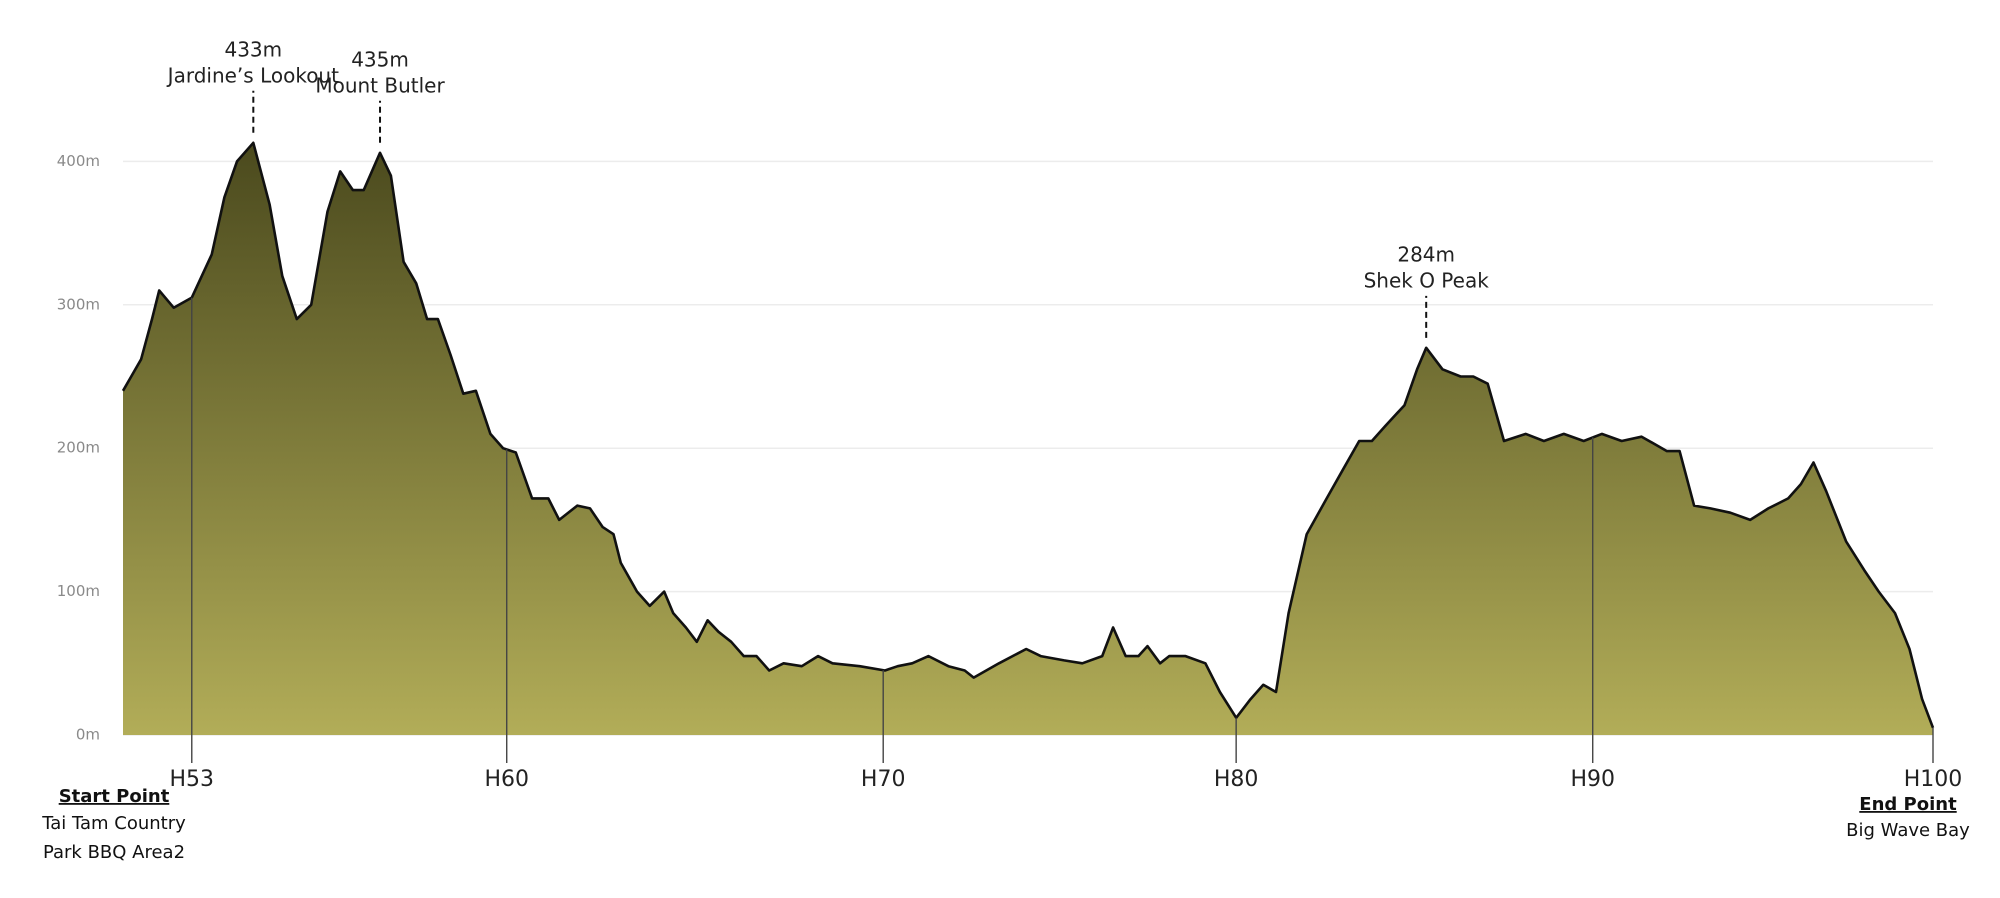 This screenshot has height=898, width=2000. Describe the element at coordinates (192, 779) in the screenshot. I see `x-tick-label: H53` at that location.